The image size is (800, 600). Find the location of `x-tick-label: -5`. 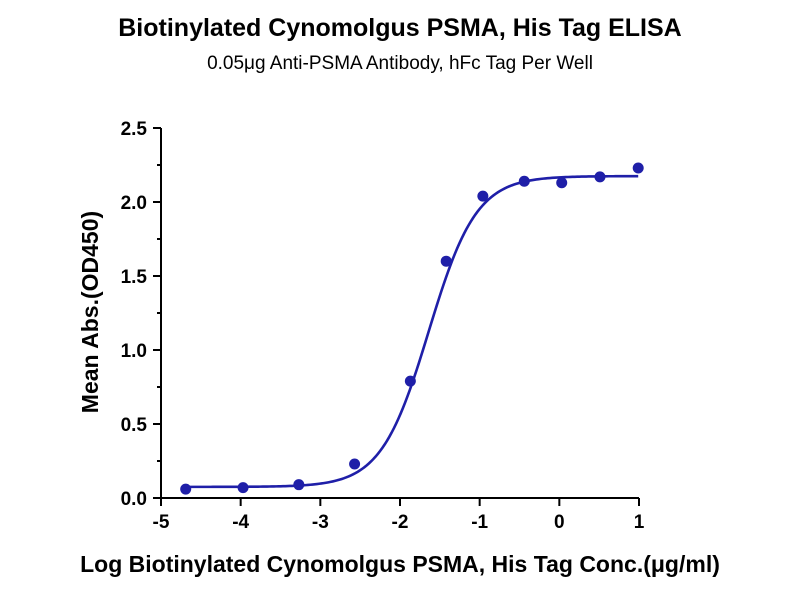

x-tick-label: -5 is located at coordinates (161, 522).